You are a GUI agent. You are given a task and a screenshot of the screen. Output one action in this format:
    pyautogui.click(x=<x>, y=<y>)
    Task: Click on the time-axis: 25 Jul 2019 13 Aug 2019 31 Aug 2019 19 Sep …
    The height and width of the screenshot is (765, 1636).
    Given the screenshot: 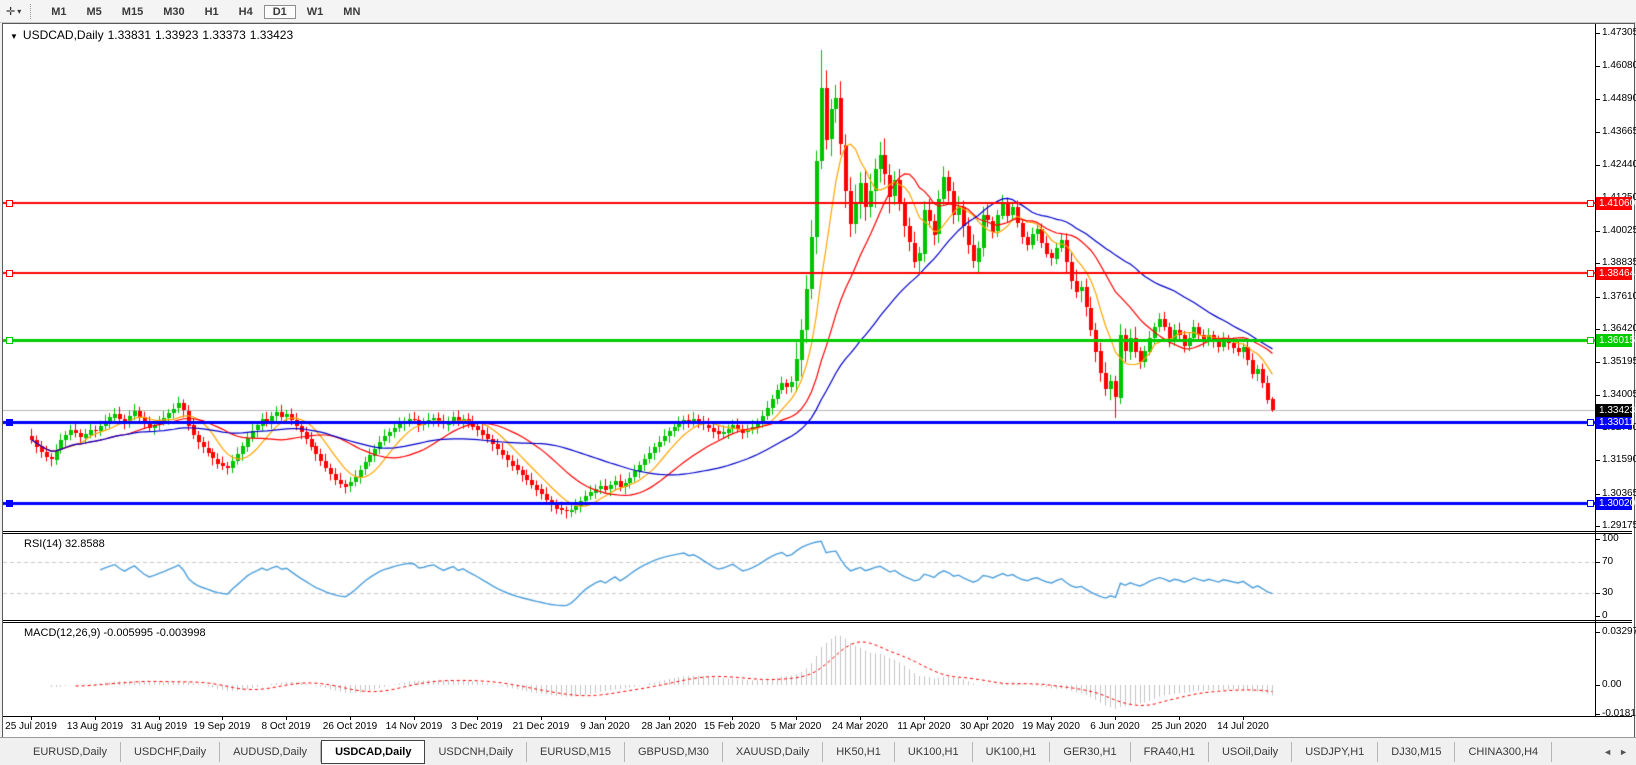 What is the action you would take?
    pyautogui.click(x=817, y=727)
    